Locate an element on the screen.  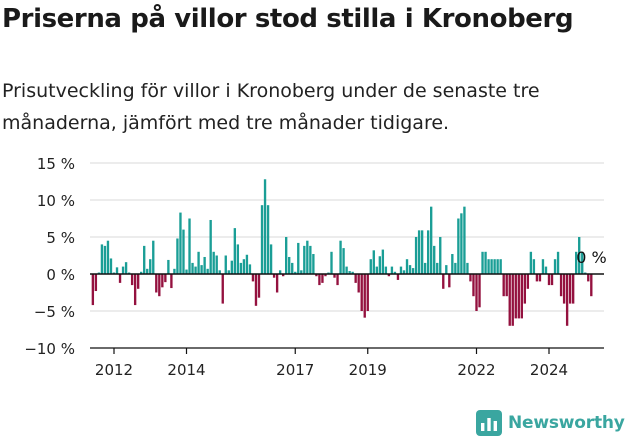
latest-value-annotation: 0 % is located at coordinates (591, 257).